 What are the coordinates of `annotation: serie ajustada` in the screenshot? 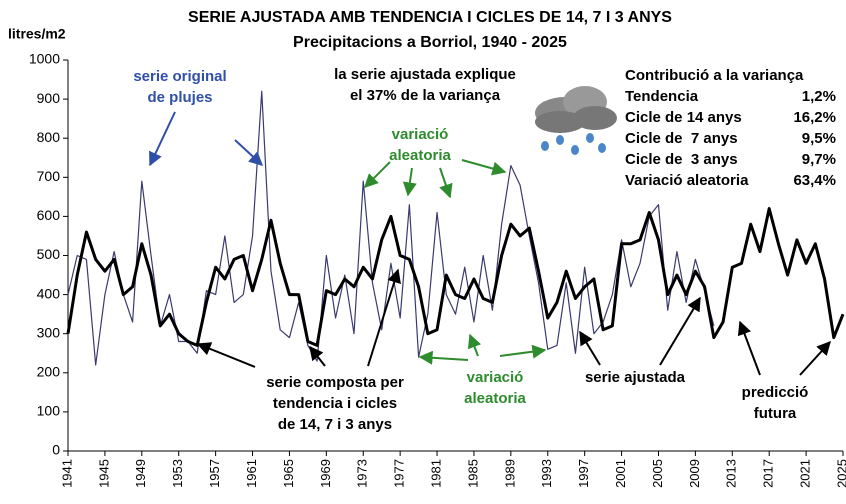 It's located at (635, 377).